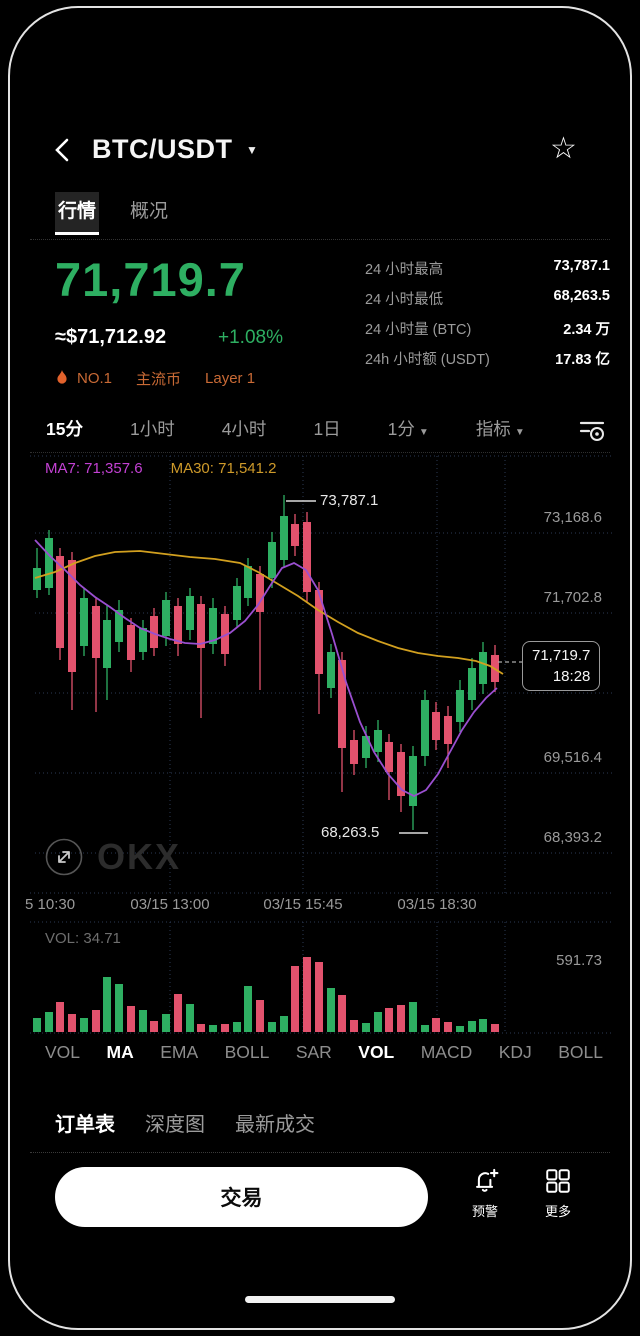 The width and height of the screenshot is (640, 1336). Describe the element at coordinates (582, 360) in the screenshot. I see `stat-value: 17.83 亿` at that location.